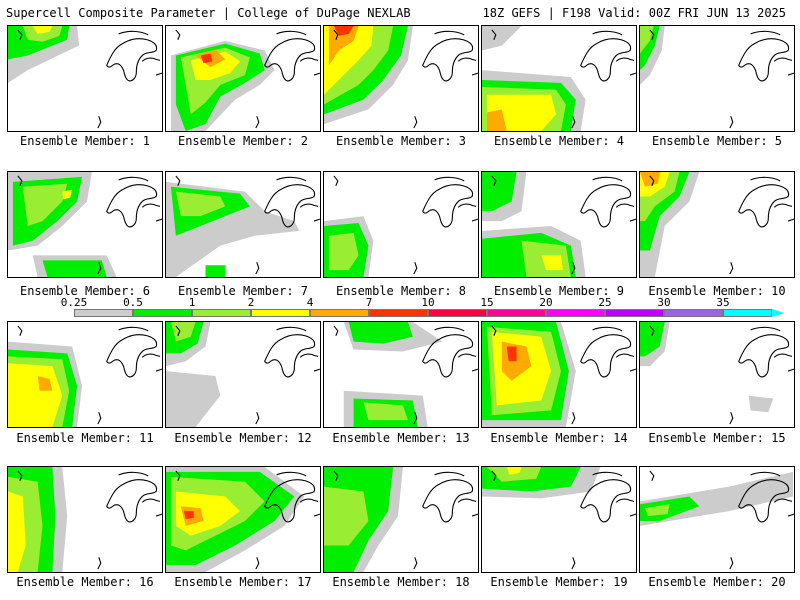 The image size is (800, 600). I want to click on ensemble-member-label: Ensemble Member: 10, so click(717, 291).